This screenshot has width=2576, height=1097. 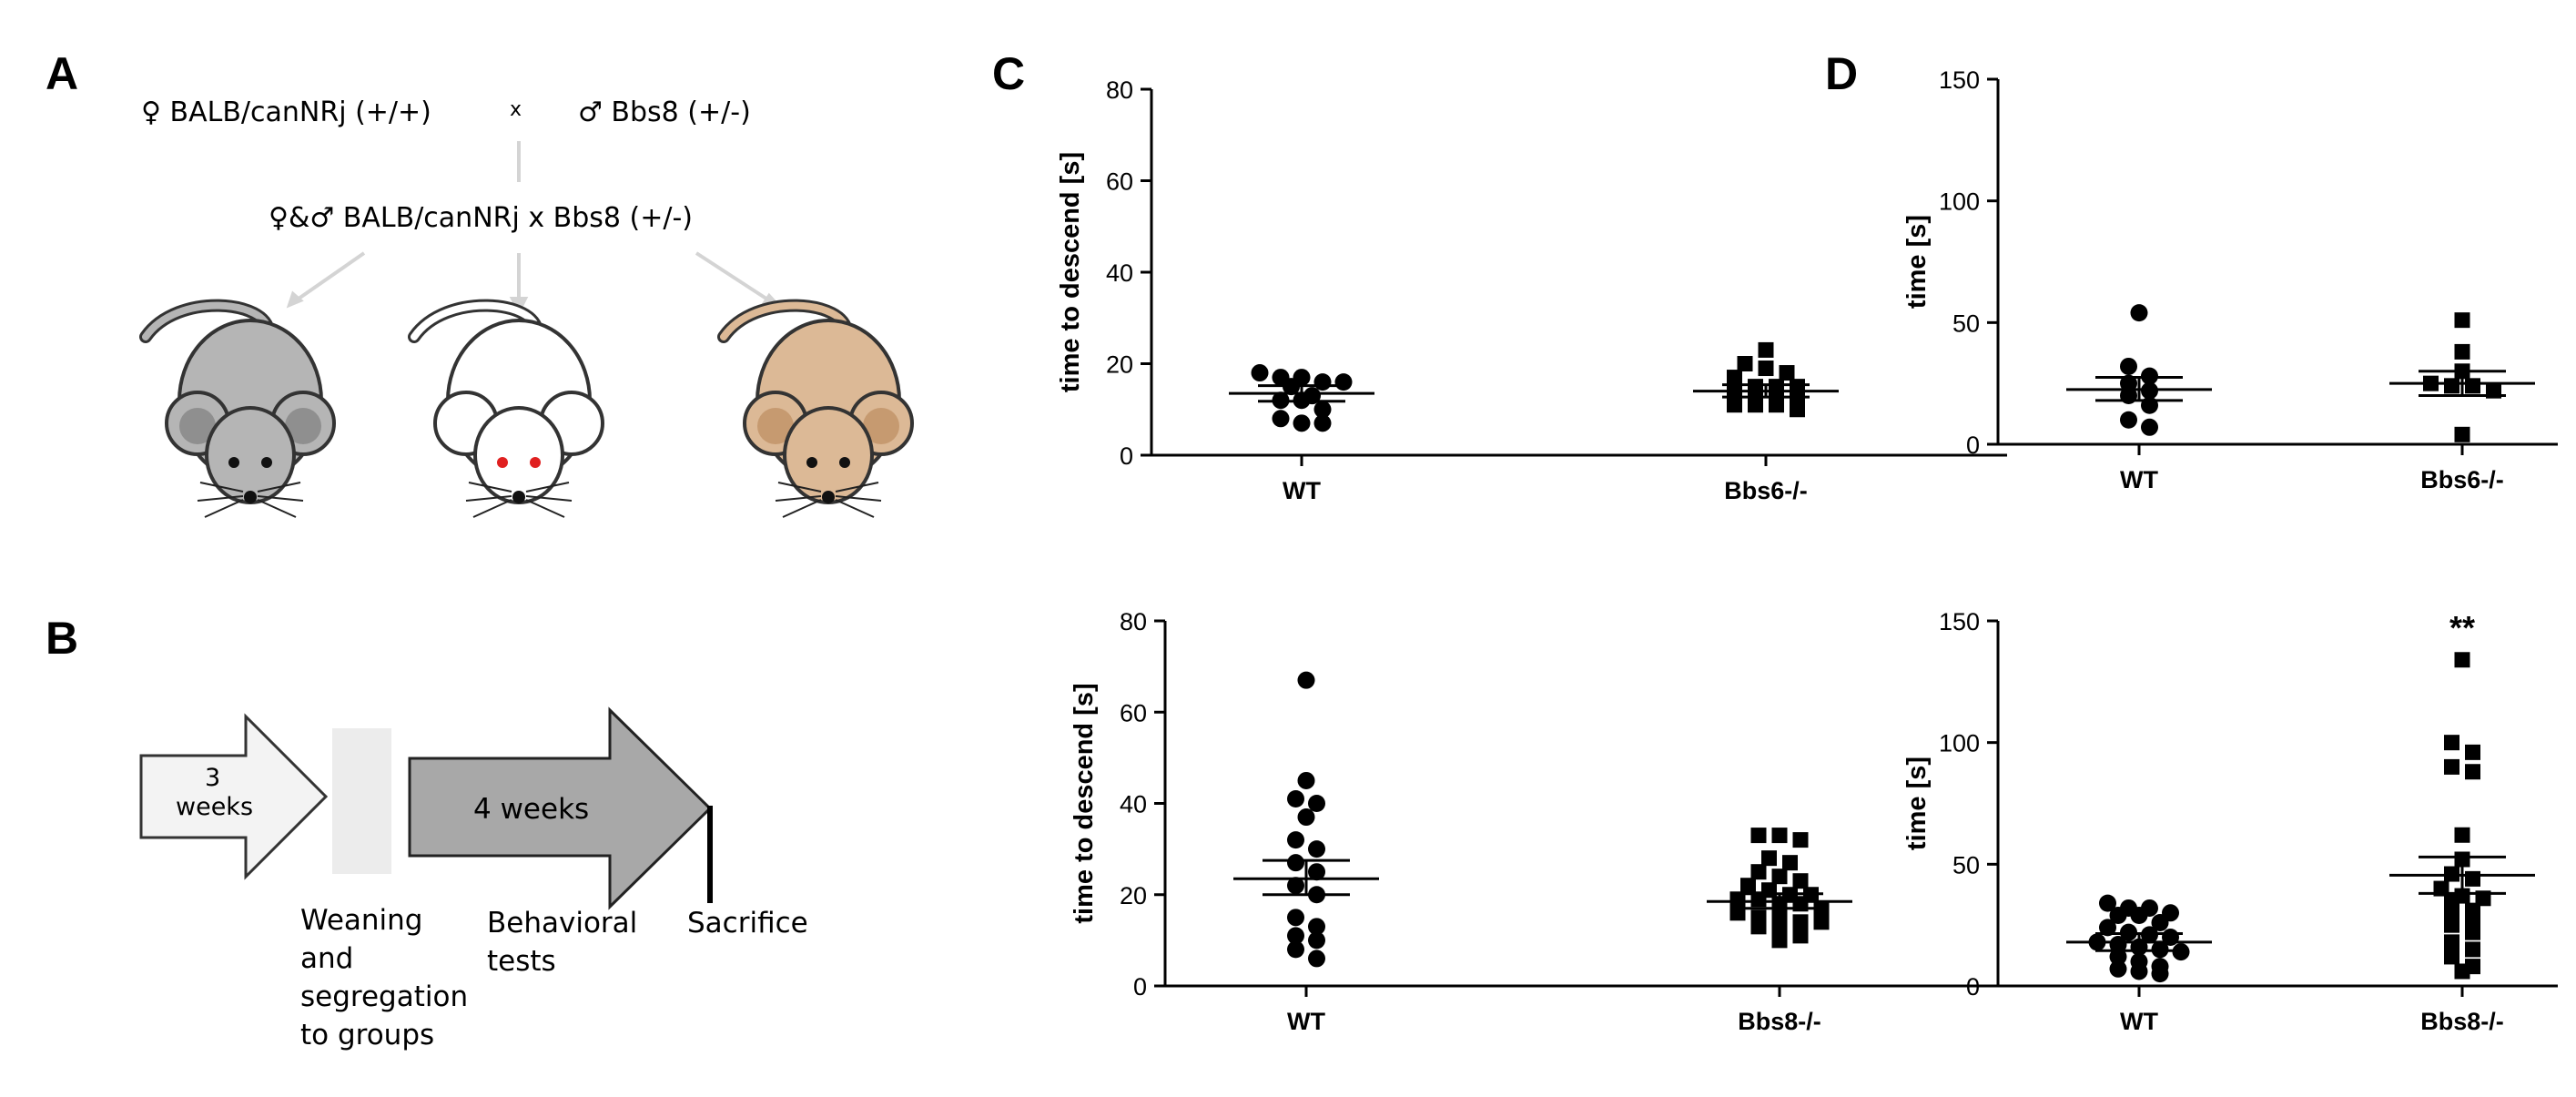 I want to click on parent-female-label: ♀ BALB/canNRj (+/+), so click(x=286, y=112).